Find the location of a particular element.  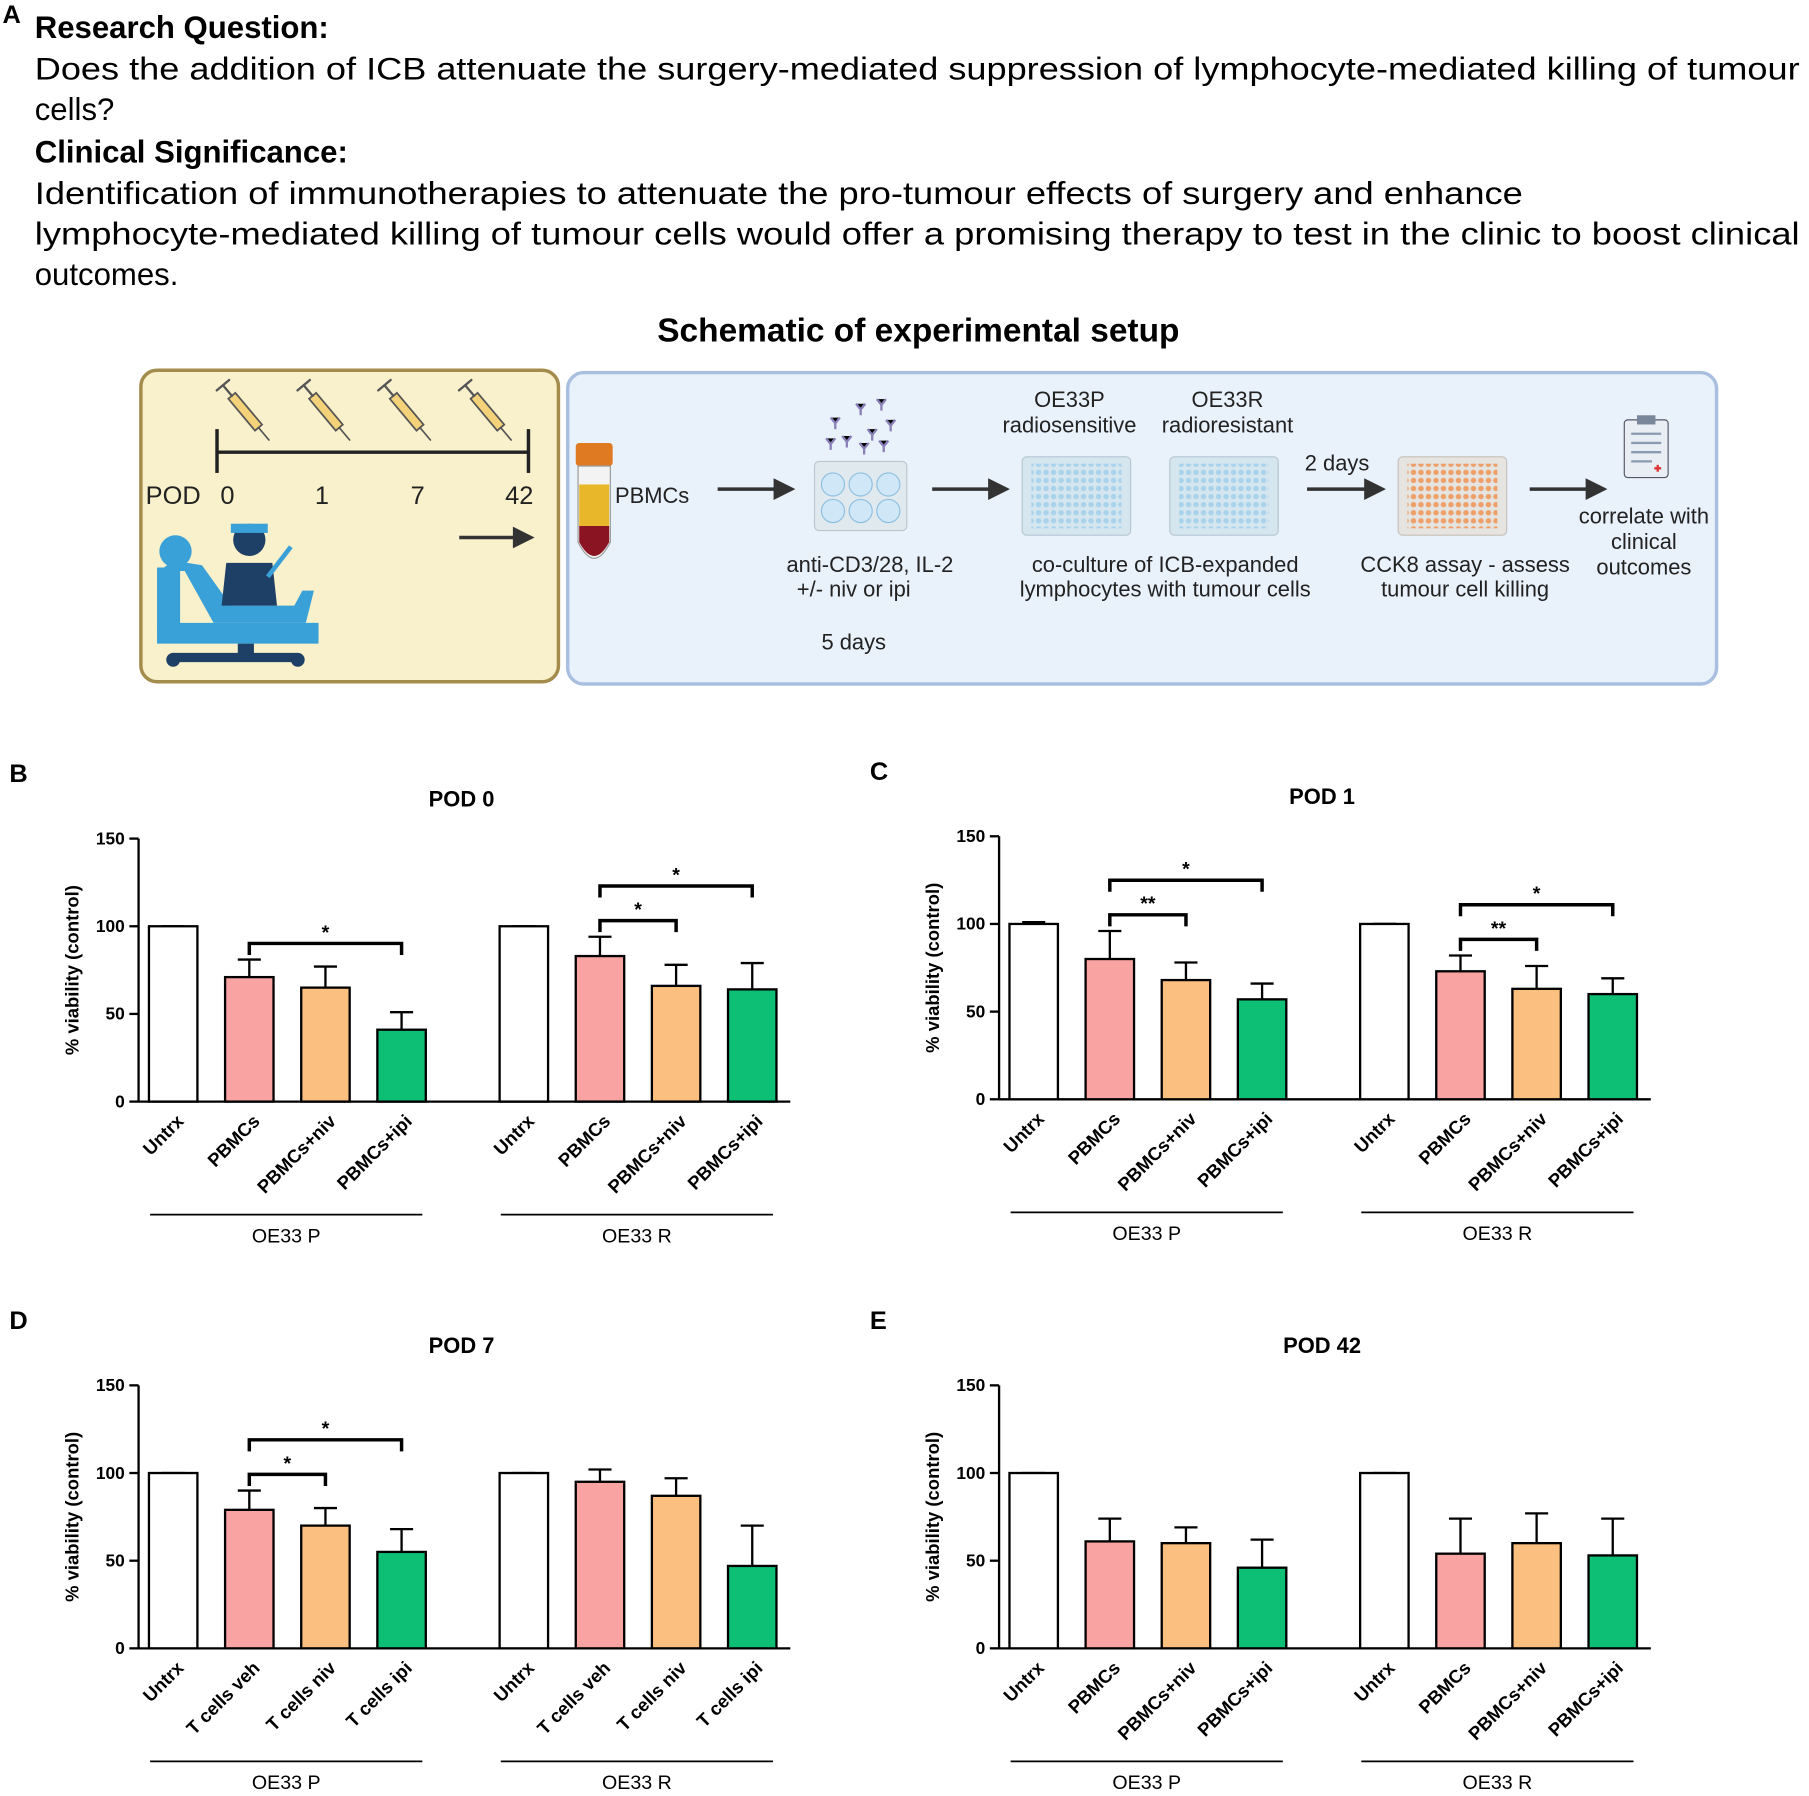

x-tick-label: T cells niv is located at coordinates (301, 1696).